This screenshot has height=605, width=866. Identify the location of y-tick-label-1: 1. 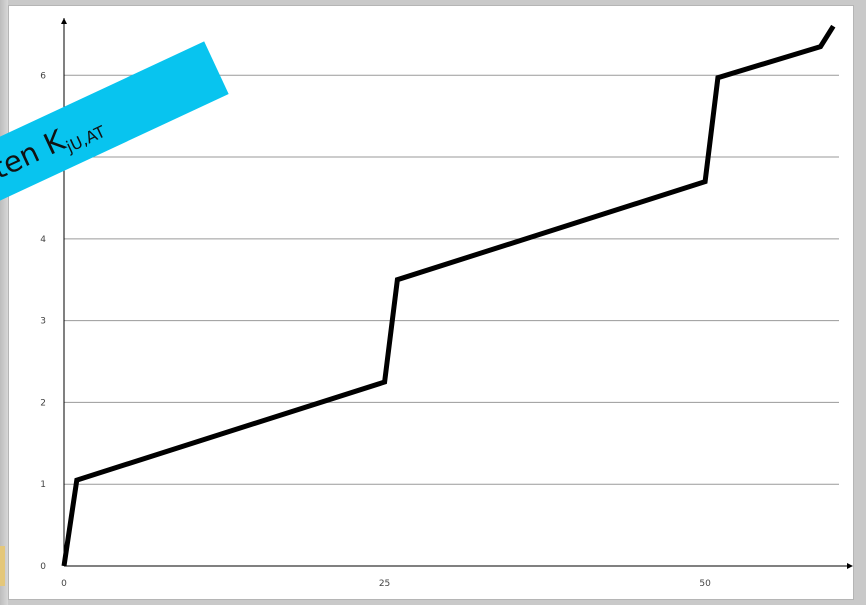
(43, 485).